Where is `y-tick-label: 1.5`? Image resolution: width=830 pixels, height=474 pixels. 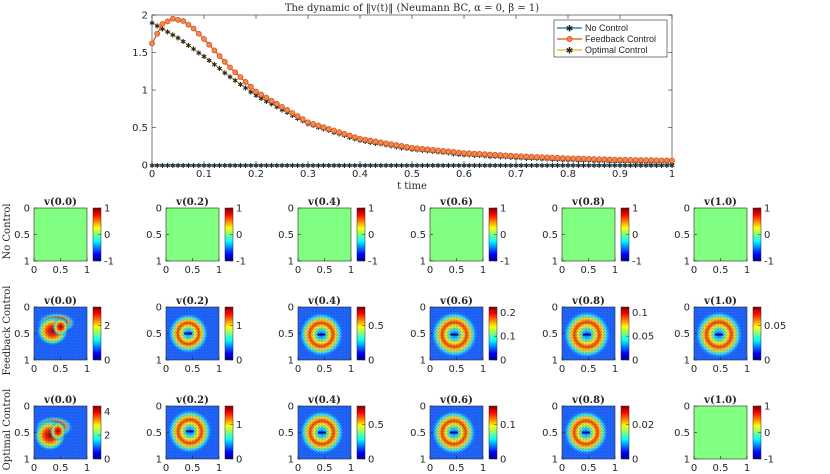 y-tick-label: 1.5 is located at coordinates (140, 53).